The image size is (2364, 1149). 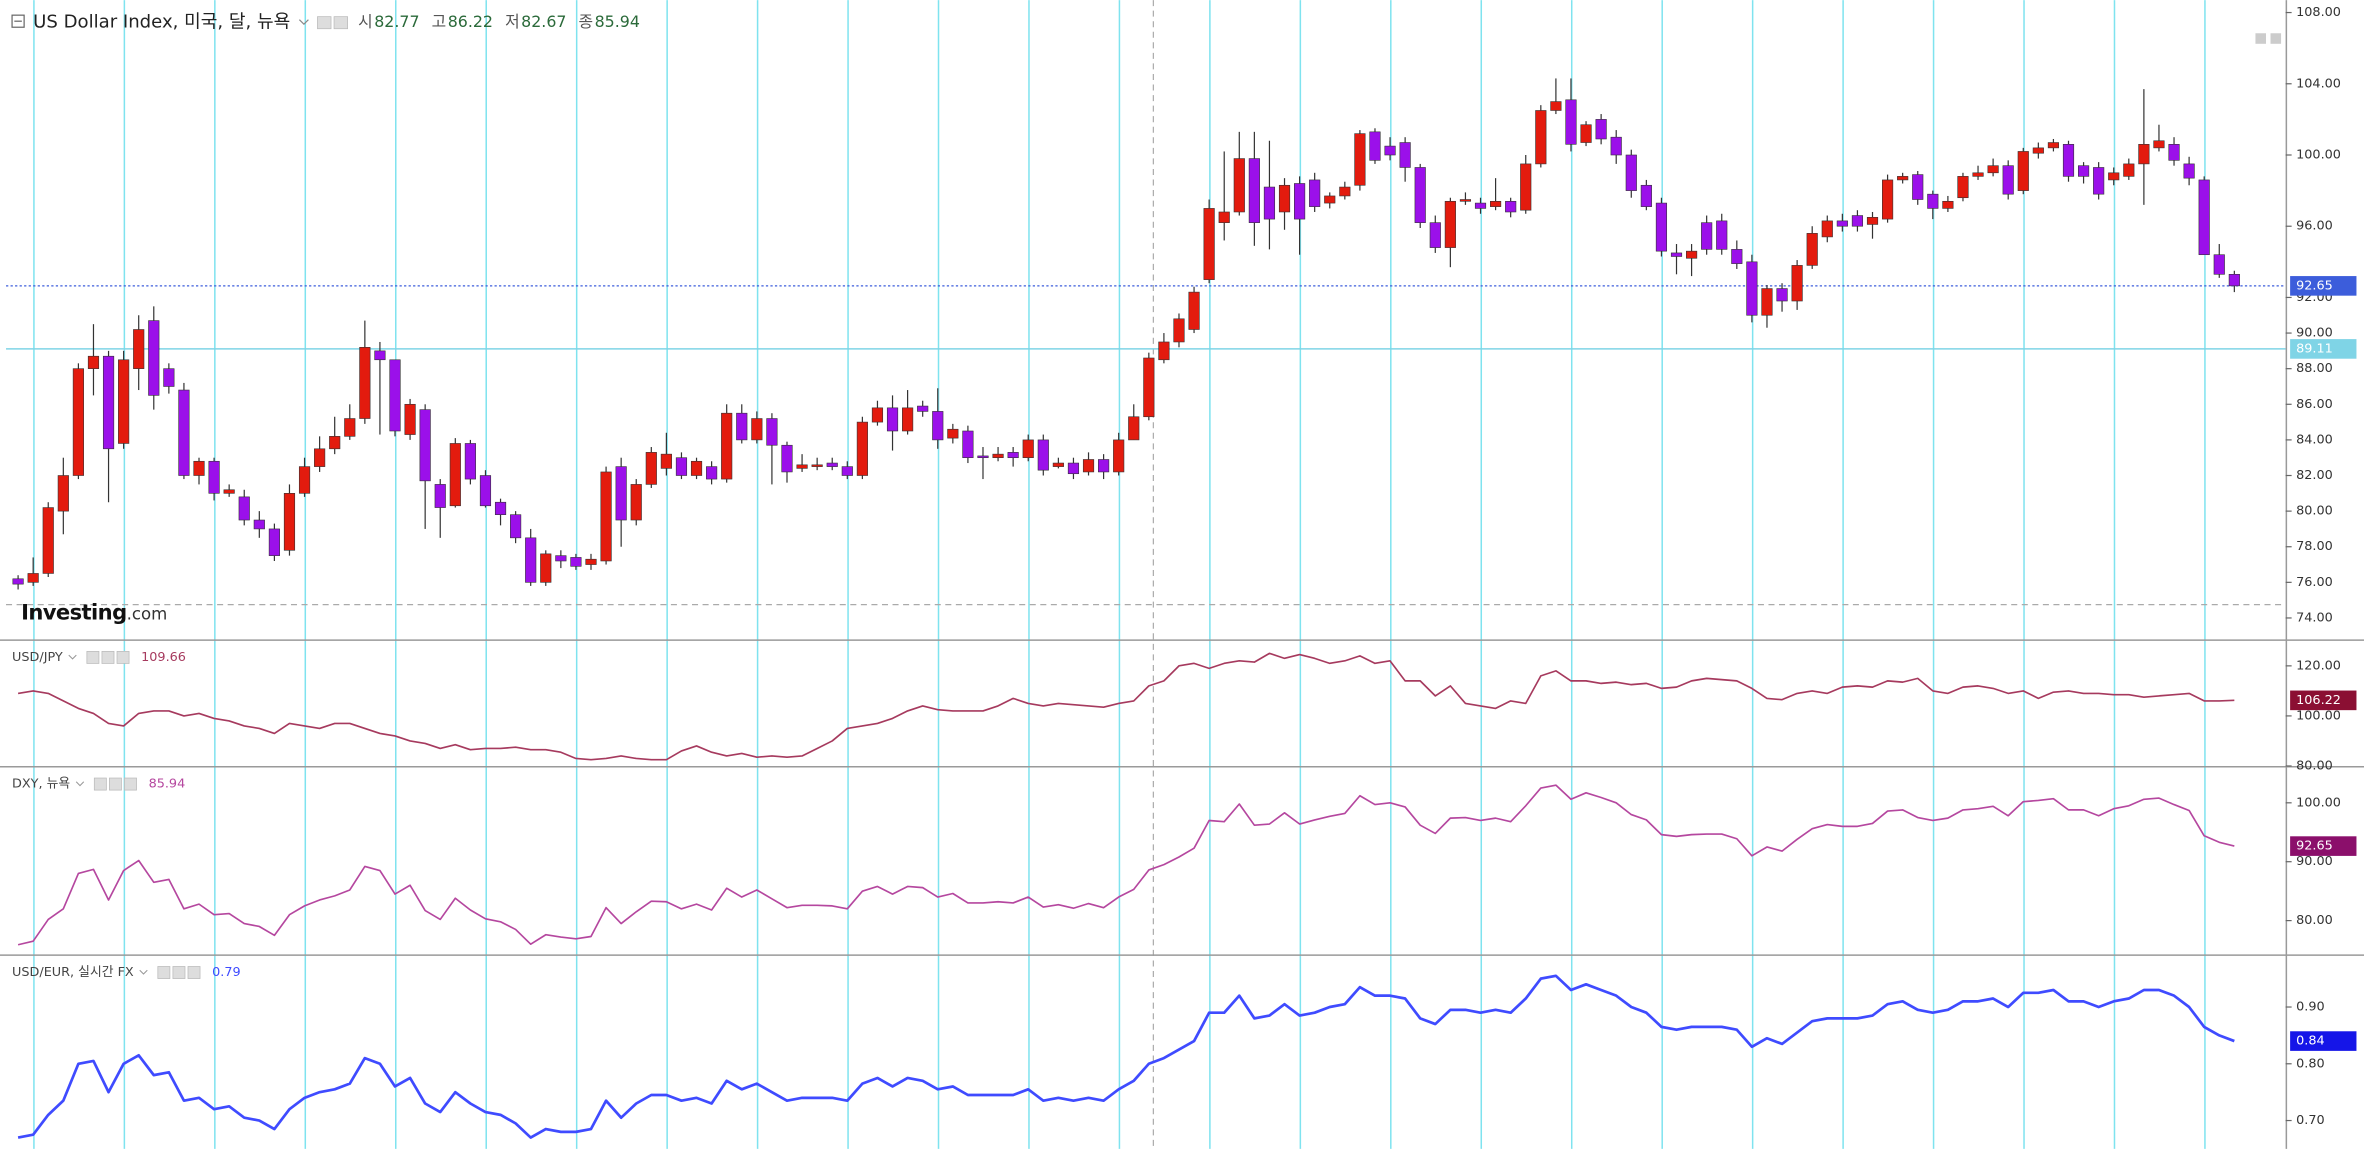 What do you see at coordinates (2314, 582) in the screenshot?
I see `y-tick-label: 76.00` at bounding box center [2314, 582].